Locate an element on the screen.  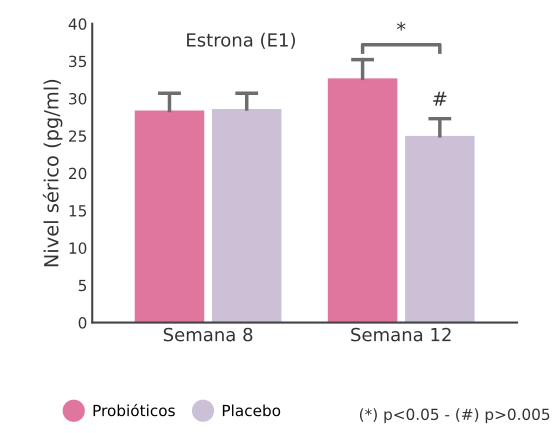
y-tick-label: 30 is located at coordinates (77, 98).